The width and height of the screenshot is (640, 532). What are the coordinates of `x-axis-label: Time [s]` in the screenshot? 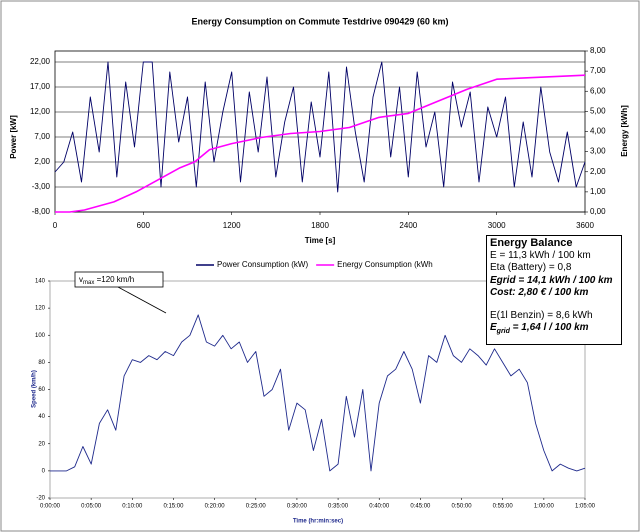 It's located at (320, 240).